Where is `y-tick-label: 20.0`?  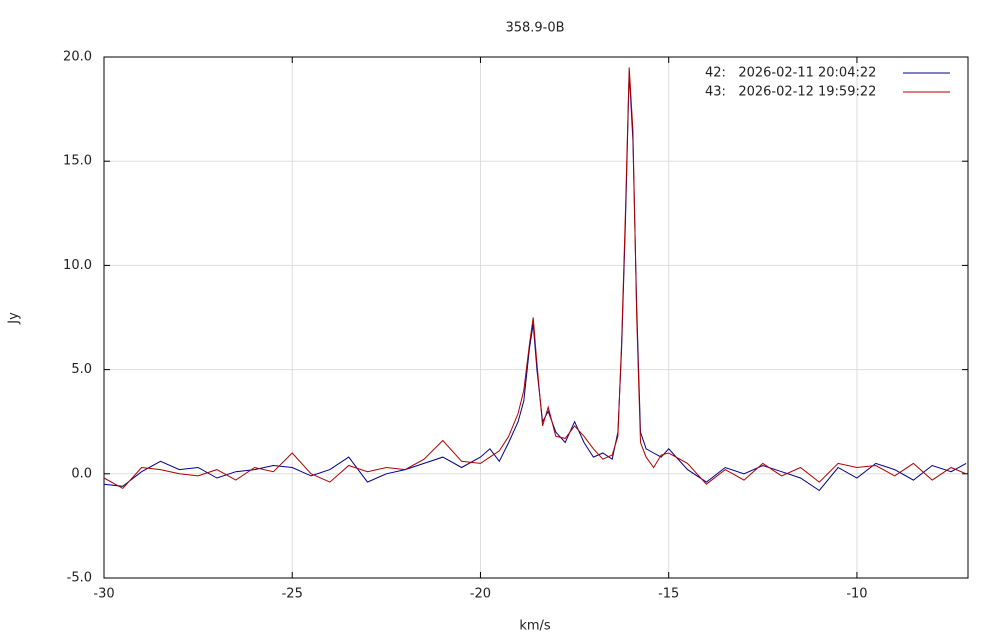 y-tick-label: 20.0 is located at coordinates (77, 57).